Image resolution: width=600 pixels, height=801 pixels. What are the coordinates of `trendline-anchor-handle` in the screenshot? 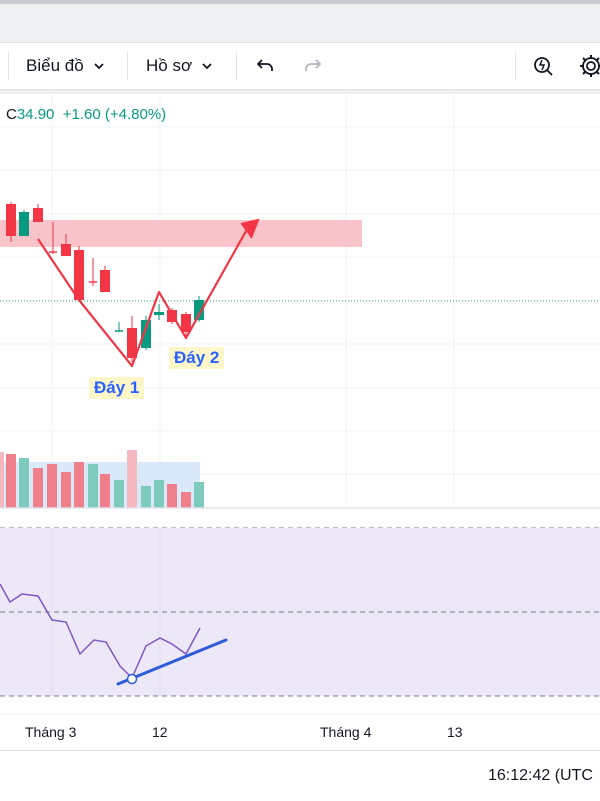 It's located at (132, 679).